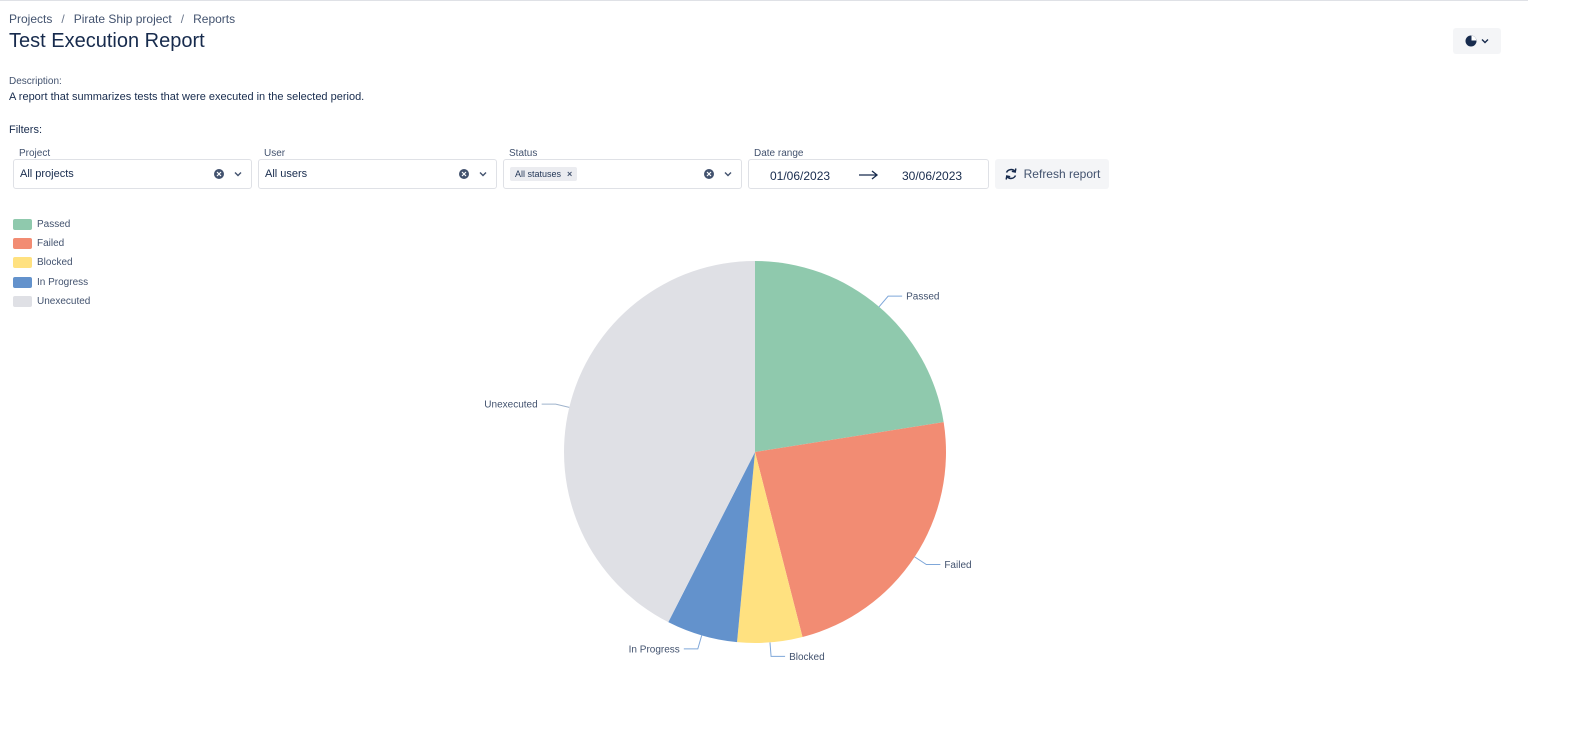  Describe the element at coordinates (1471, 41) in the screenshot. I see `pie-chart-icon` at that location.